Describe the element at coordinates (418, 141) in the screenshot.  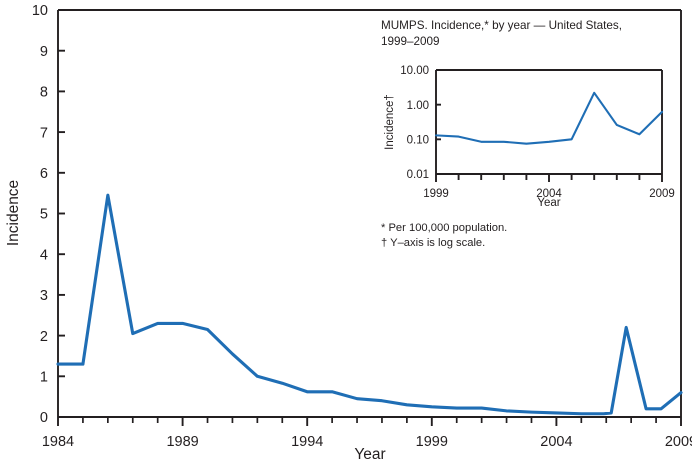
I see `inset-y-tick-label: 0.10` at that location.